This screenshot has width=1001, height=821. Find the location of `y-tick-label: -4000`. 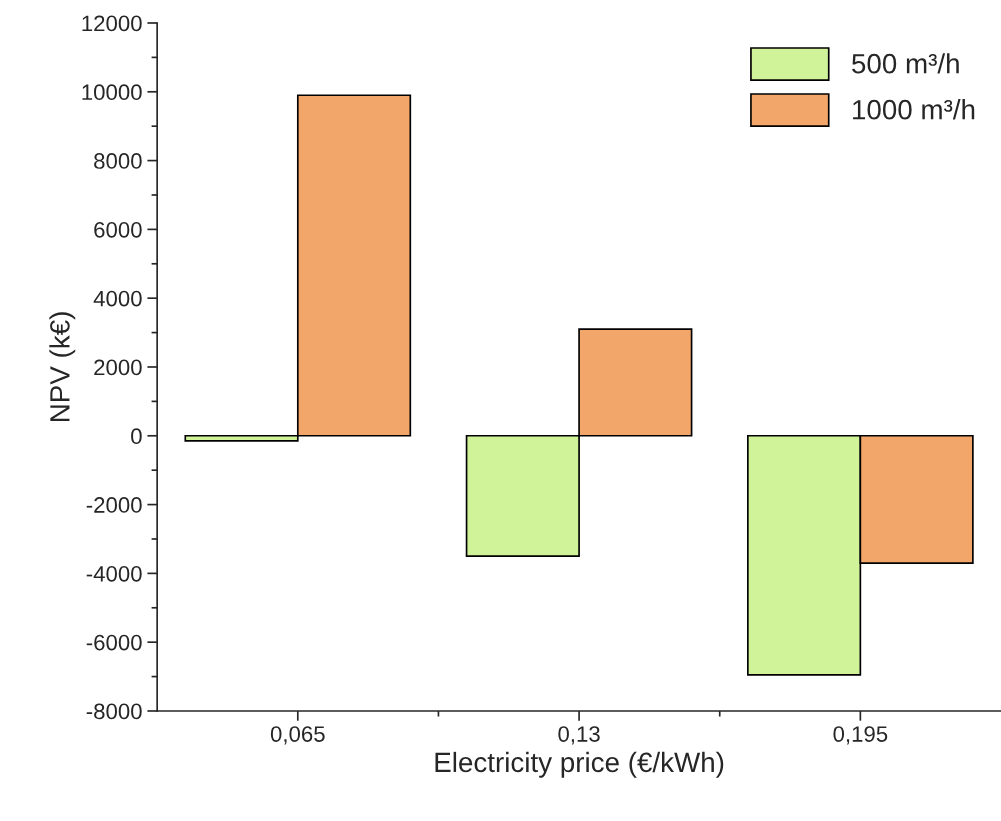

y-tick-label: -4000 is located at coordinates (114, 573).